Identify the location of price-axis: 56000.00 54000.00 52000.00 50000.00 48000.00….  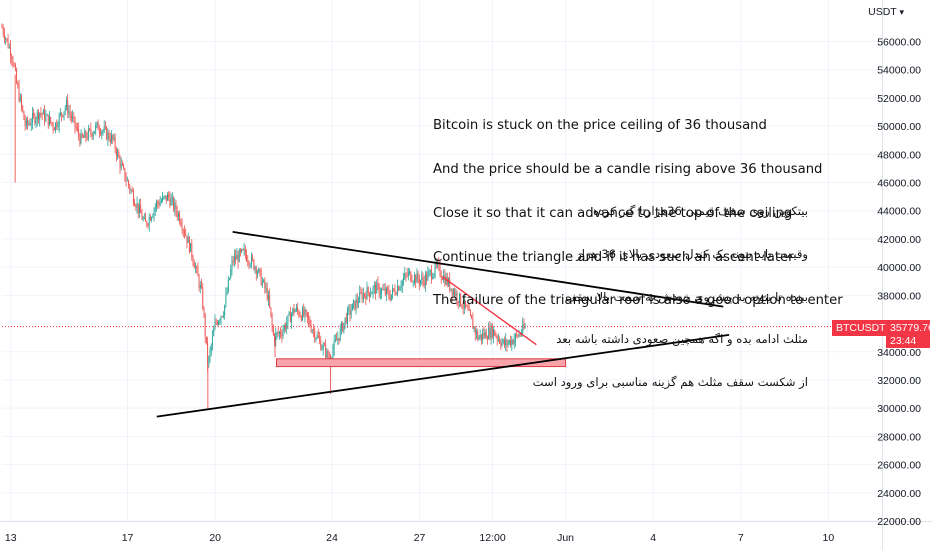
(899, 282).